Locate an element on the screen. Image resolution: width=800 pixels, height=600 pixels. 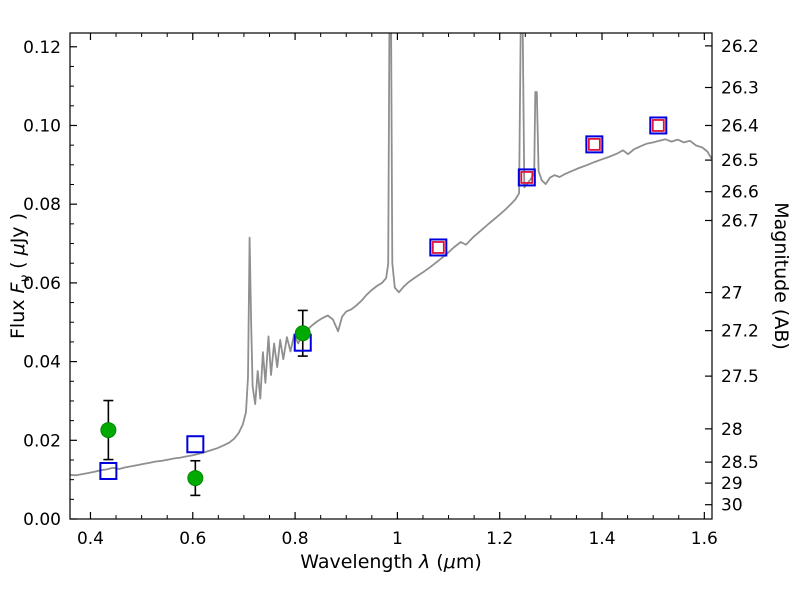
x-axis-label: Wavelength λ (μm) is located at coordinates (391, 562).